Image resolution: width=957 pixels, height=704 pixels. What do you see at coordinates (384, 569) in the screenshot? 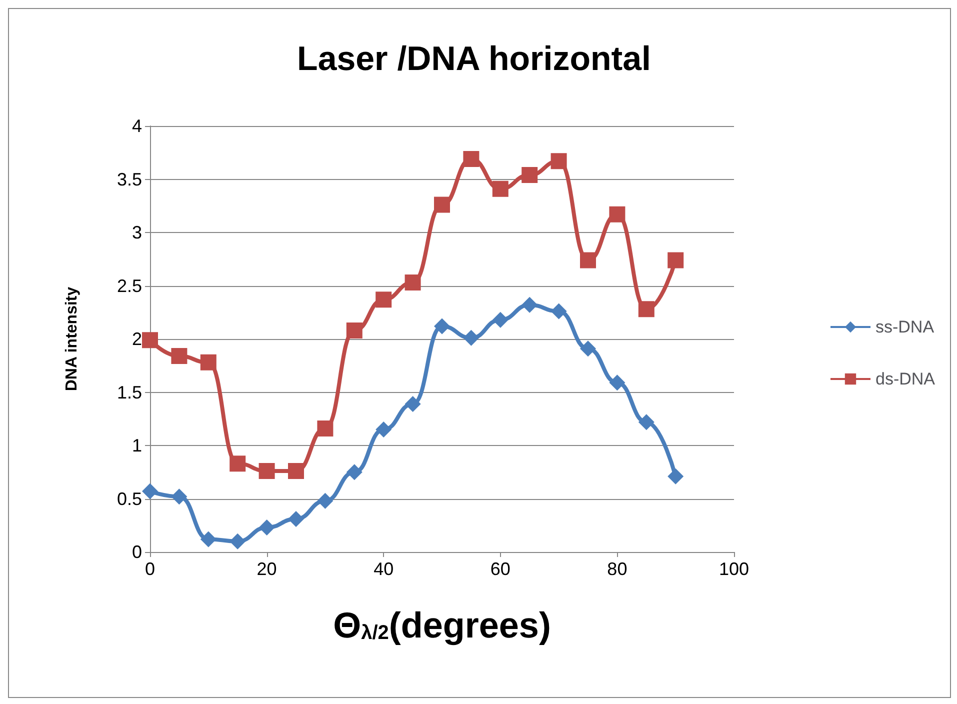
I see `x-tick-label: 40` at bounding box center [384, 569].